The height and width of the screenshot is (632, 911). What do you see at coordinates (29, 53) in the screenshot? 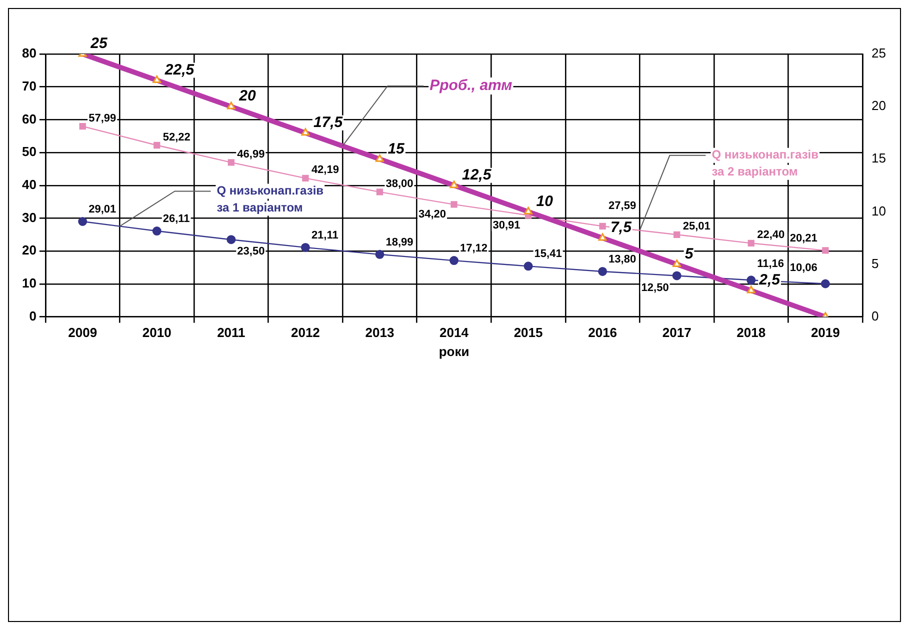
I see `y-tick-label: 80` at bounding box center [29, 53].